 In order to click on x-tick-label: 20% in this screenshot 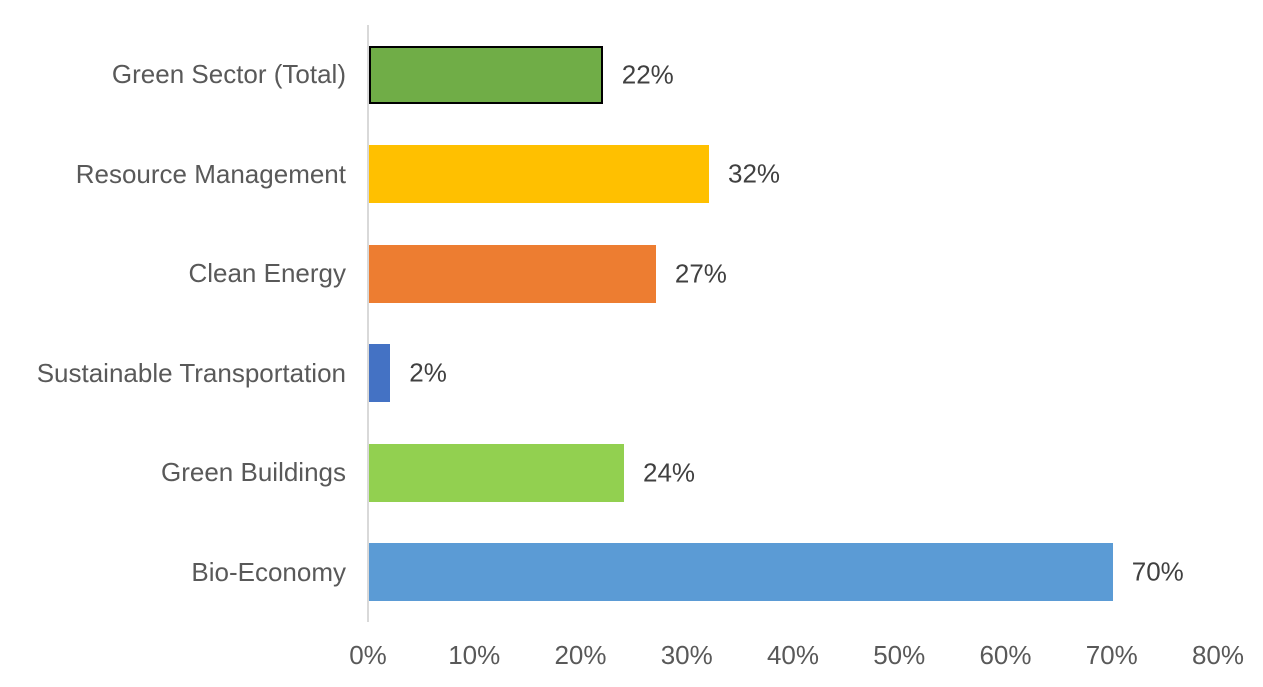, I will do `click(580, 655)`.